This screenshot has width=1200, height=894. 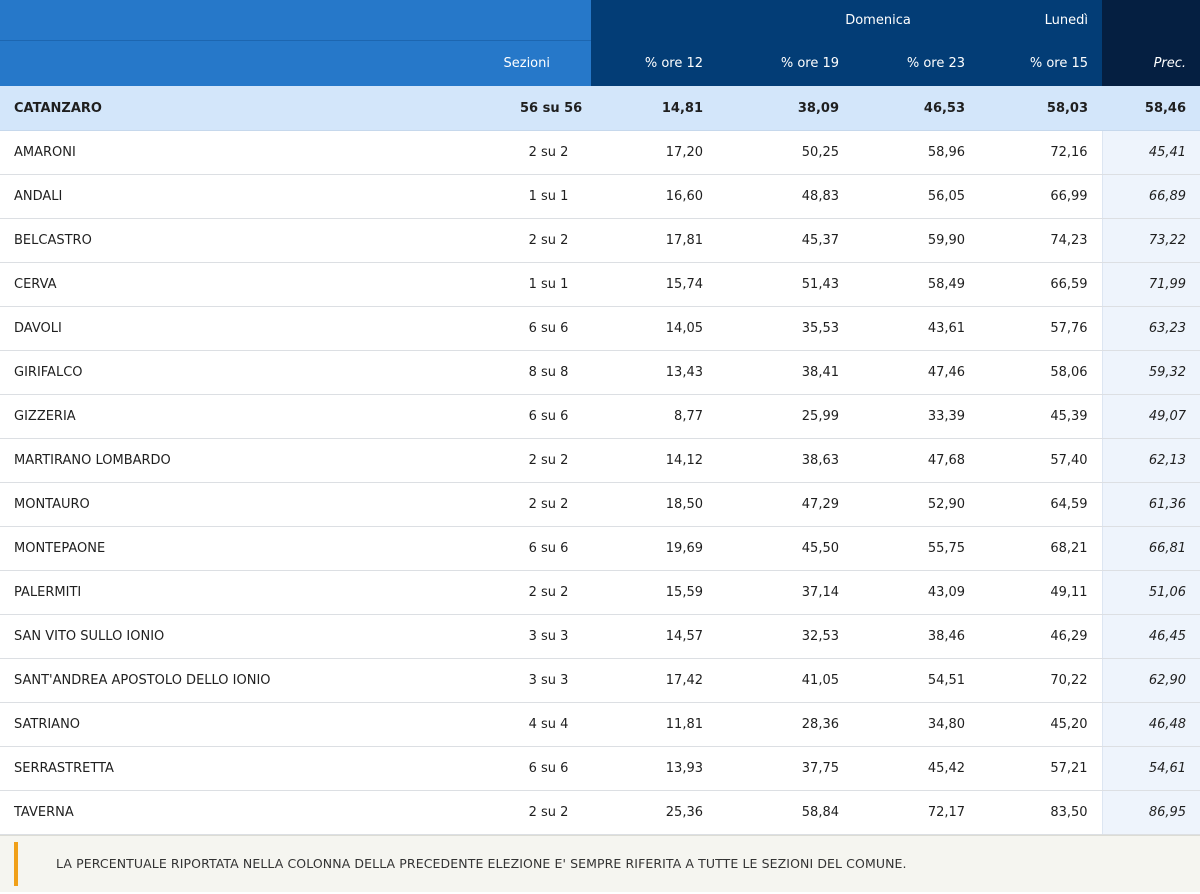 I want to click on comune-name: PALERMITI, so click(x=240, y=592).